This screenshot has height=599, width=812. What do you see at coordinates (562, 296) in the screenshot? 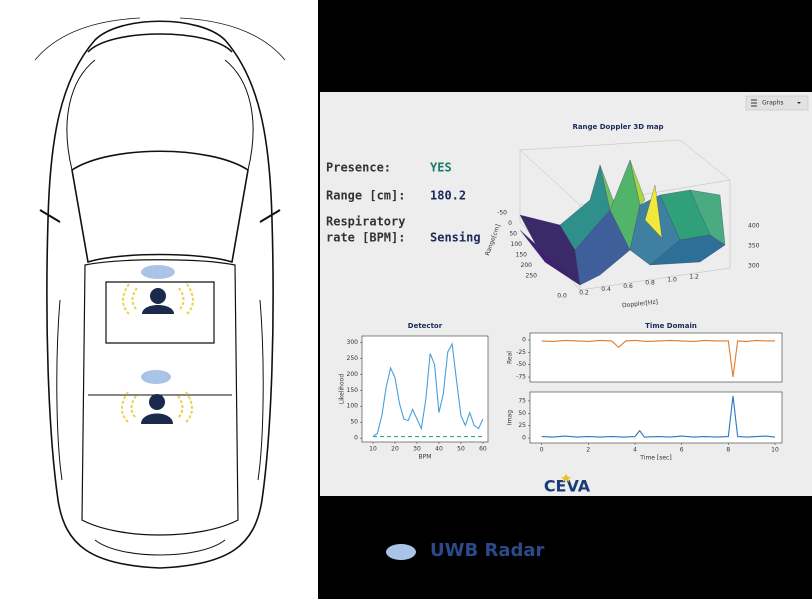
I see `map-doppler-tick: 0.0` at bounding box center [562, 296].